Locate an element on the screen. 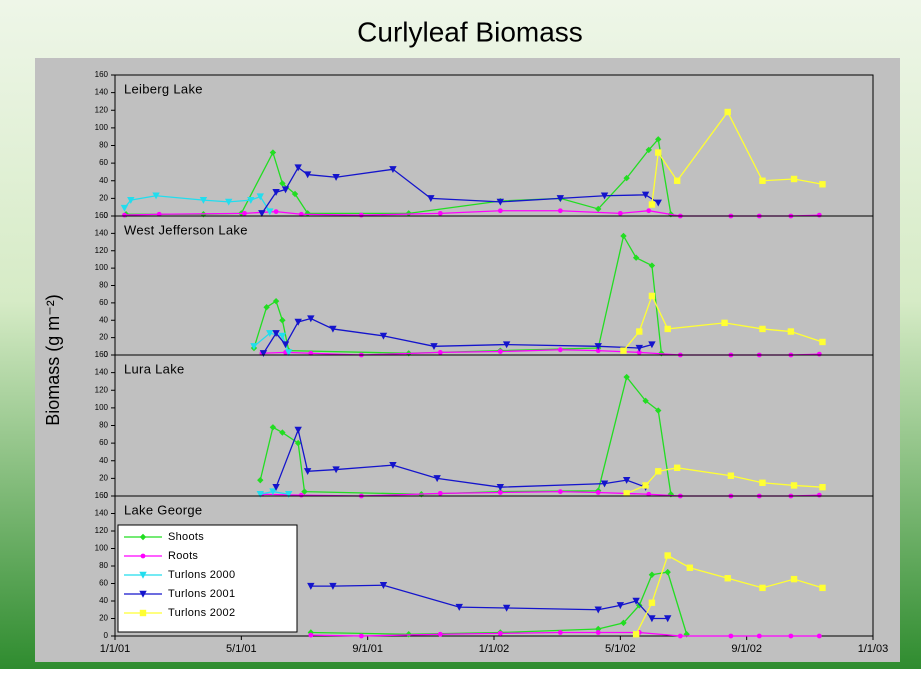 The width and height of the screenshot is (921, 674). legend-box is located at coordinates (207, 578).